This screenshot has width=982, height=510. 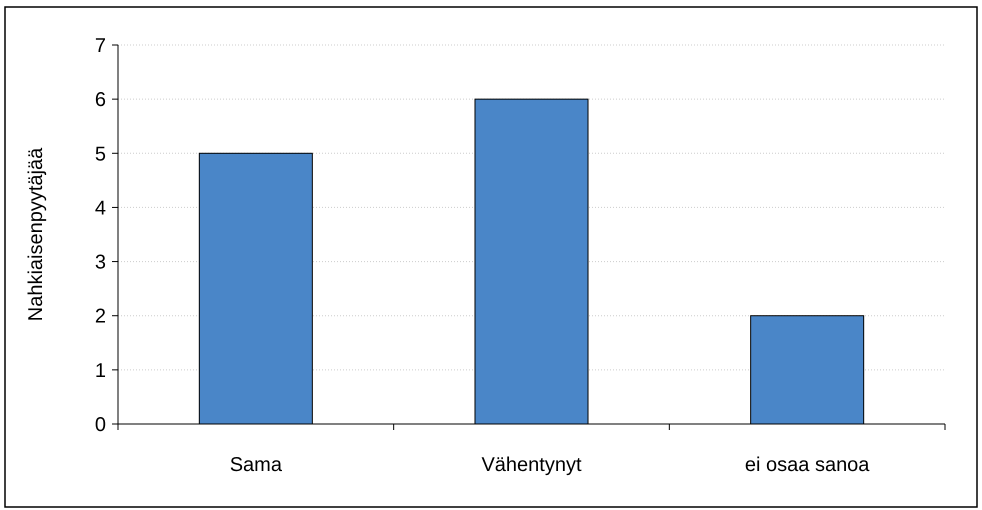 What do you see at coordinates (256, 465) in the screenshot?
I see `x-tick-label: Sama` at bounding box center [256, 465].